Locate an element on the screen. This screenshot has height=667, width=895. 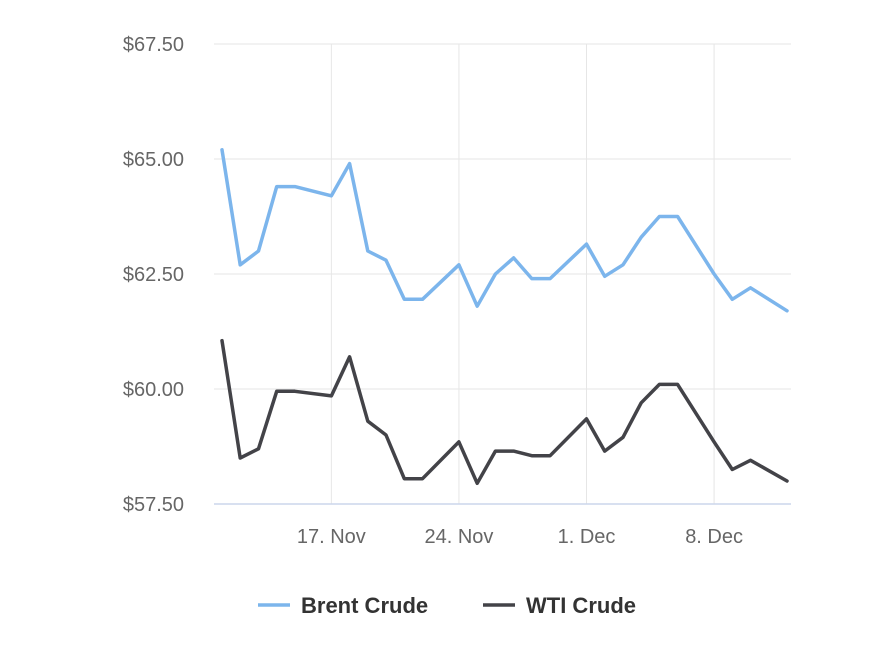
legend-item-brent-crude: Brent Crude is located at coordinates (343, 605).